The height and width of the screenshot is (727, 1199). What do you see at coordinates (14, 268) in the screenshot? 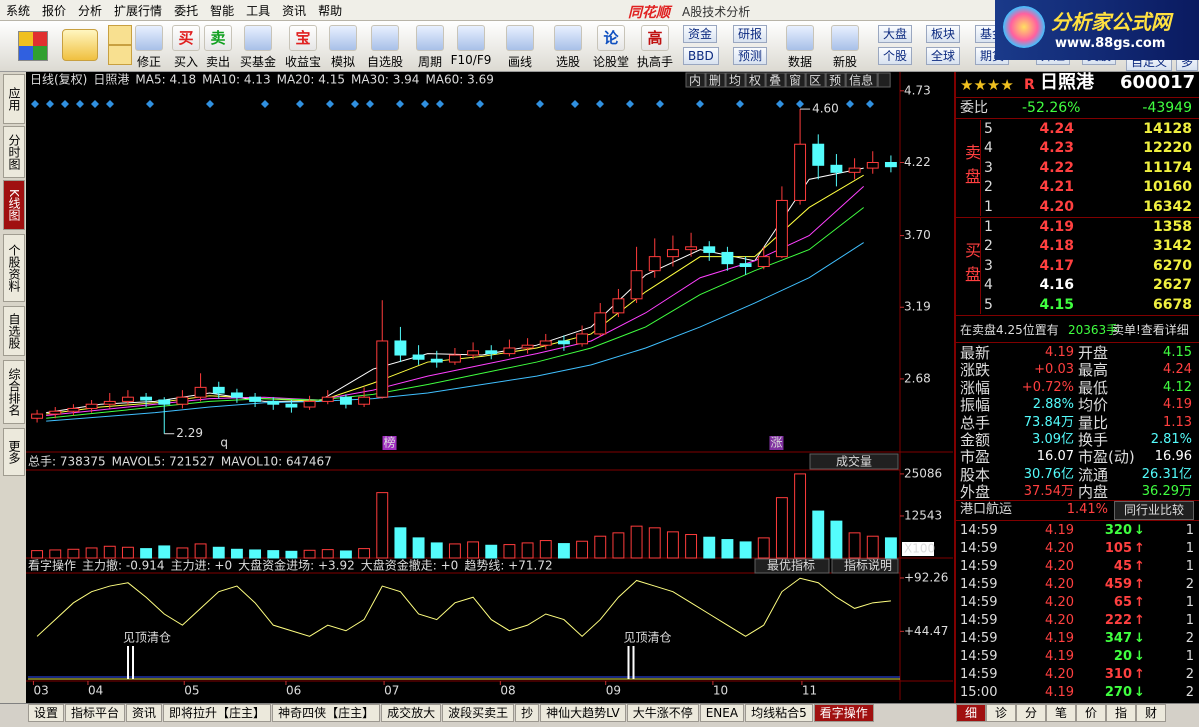
I see `side-tab: 个股资料` at bounding box center [14, 268].